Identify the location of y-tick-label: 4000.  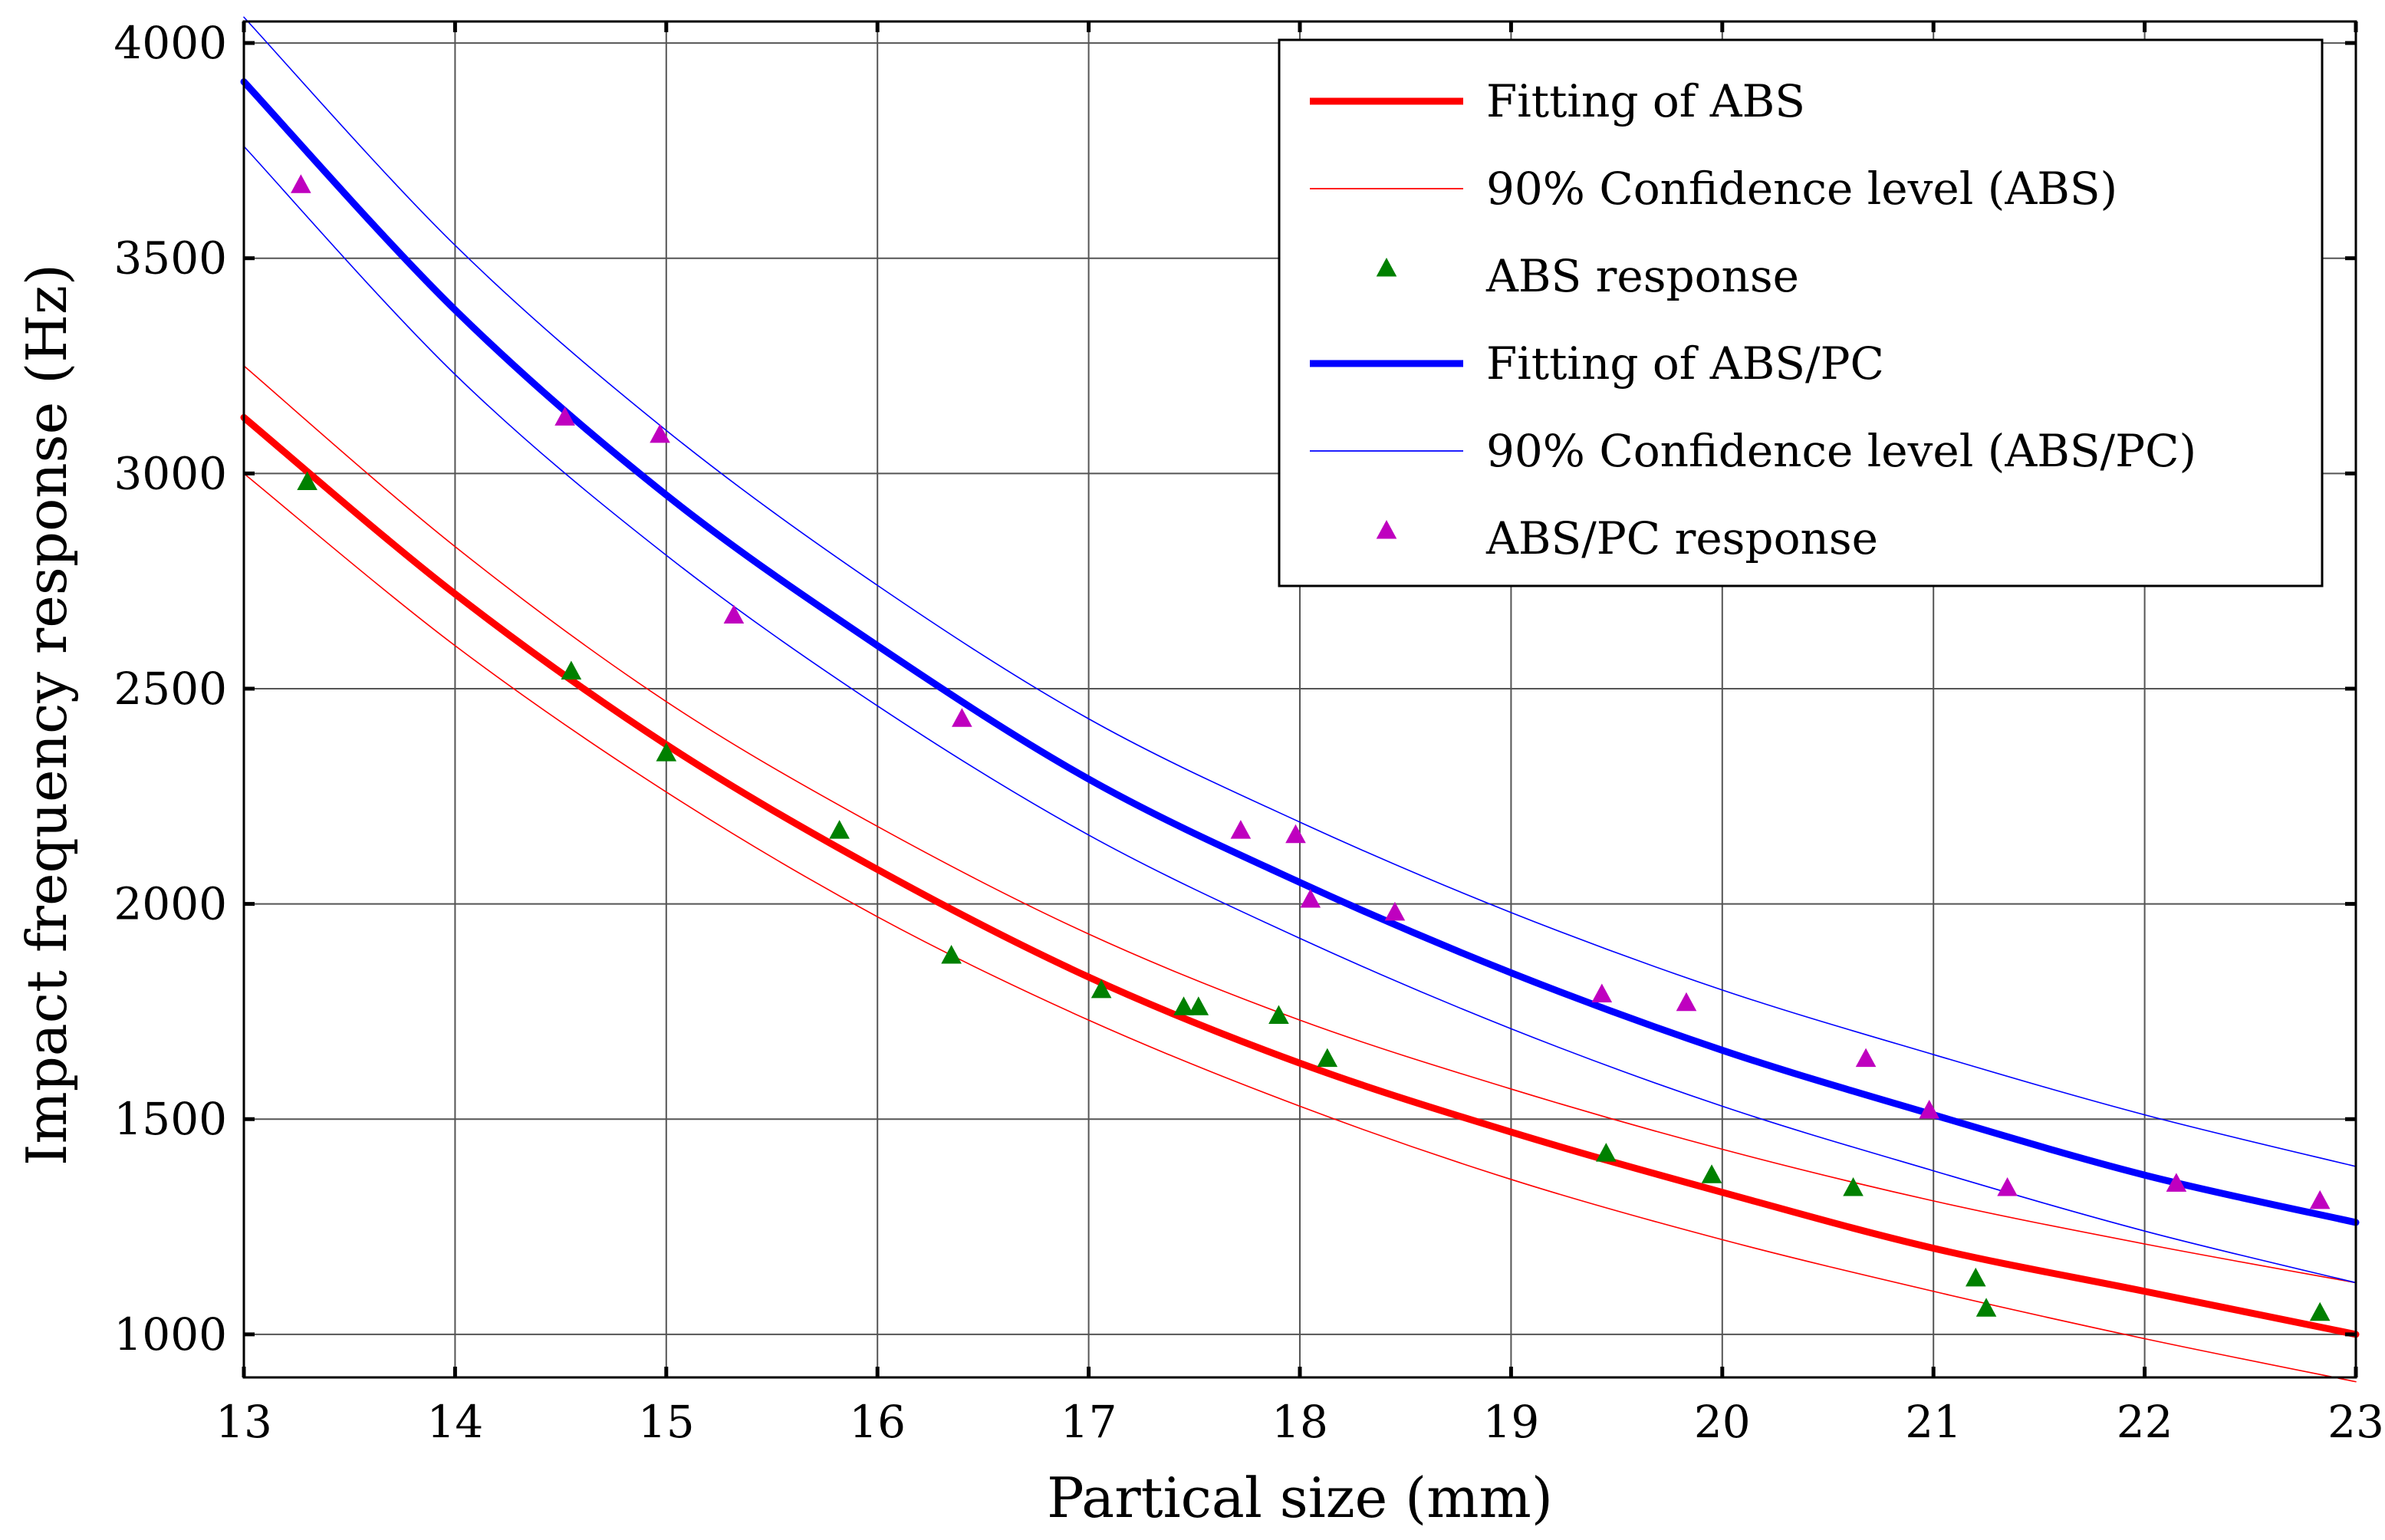
(170, 43).